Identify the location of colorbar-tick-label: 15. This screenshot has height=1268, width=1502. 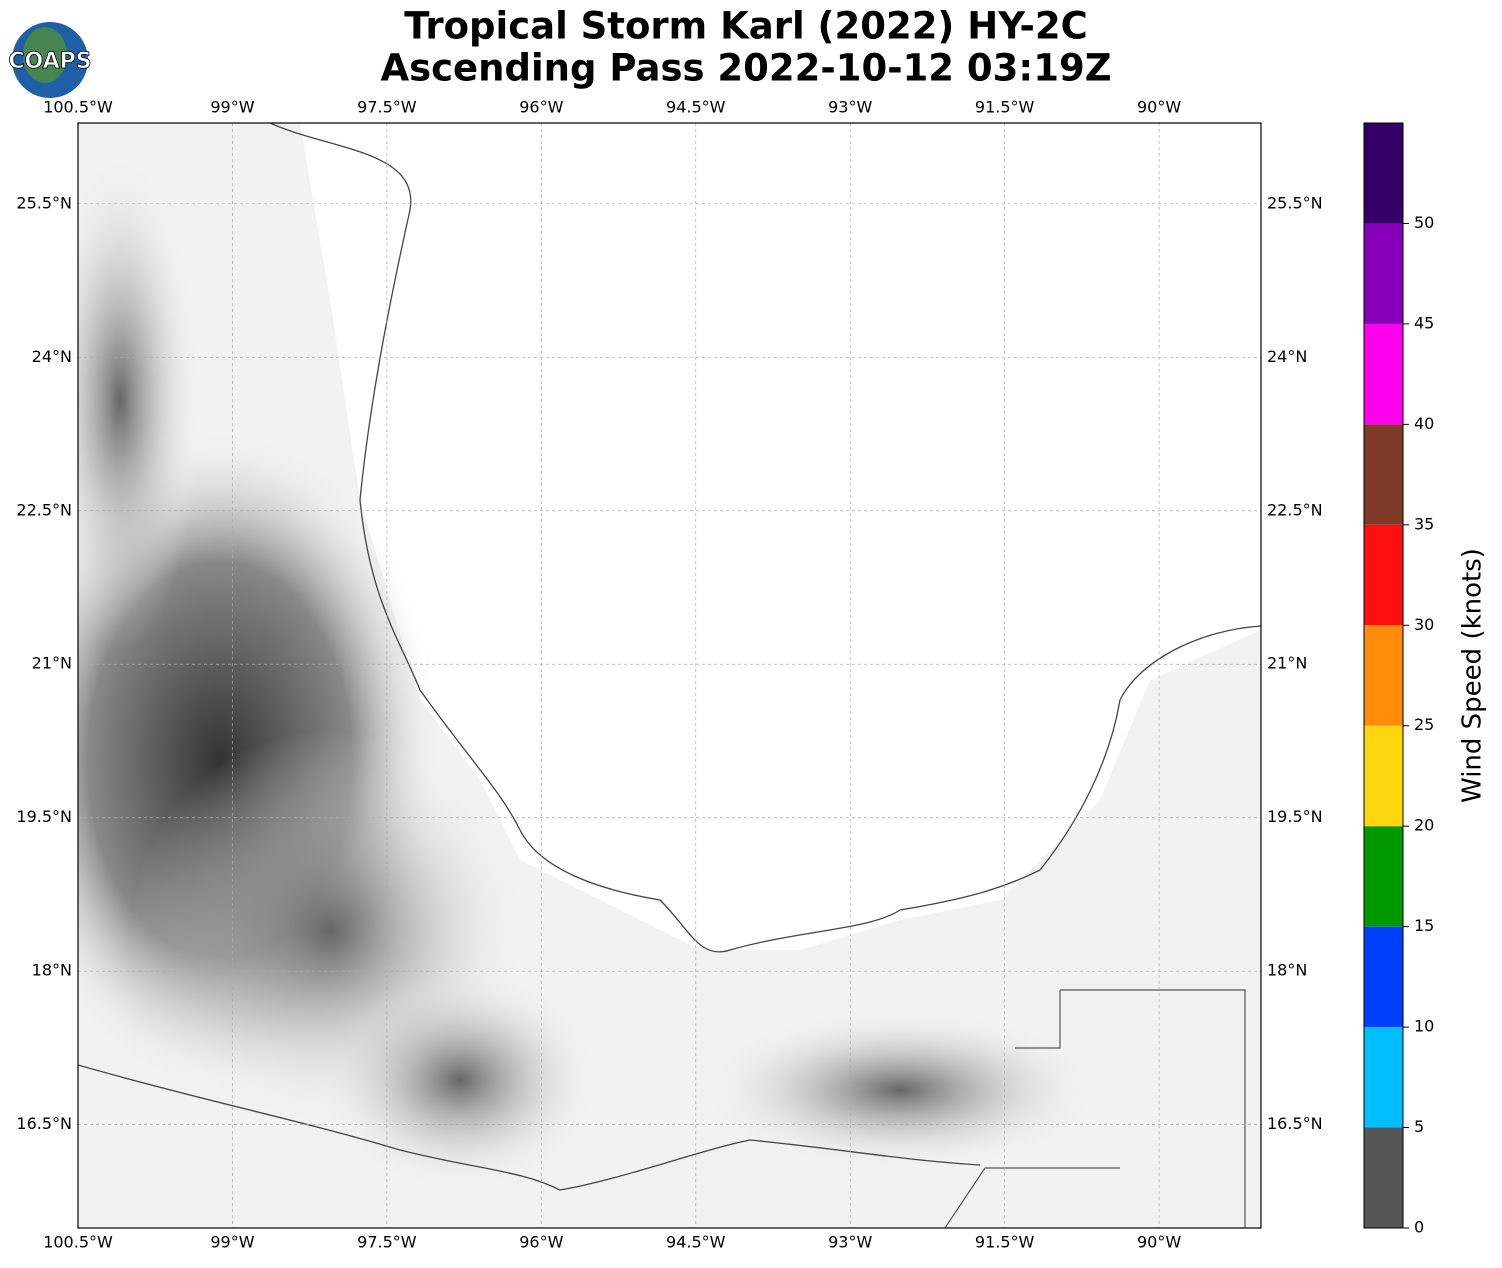
(1424, 925).